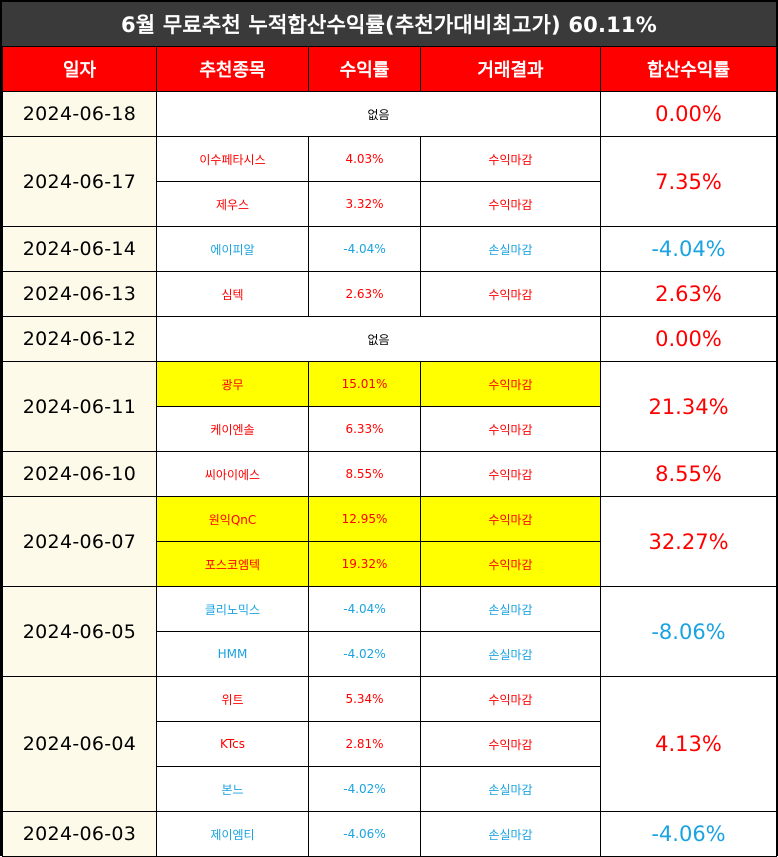 Image resolution: width=778 pixels, height=857 pixels. What do you see at coordinates (232, 789) in the screenshot?
I see `stock-name-cell: 본느` at bounding box center [232, 789].